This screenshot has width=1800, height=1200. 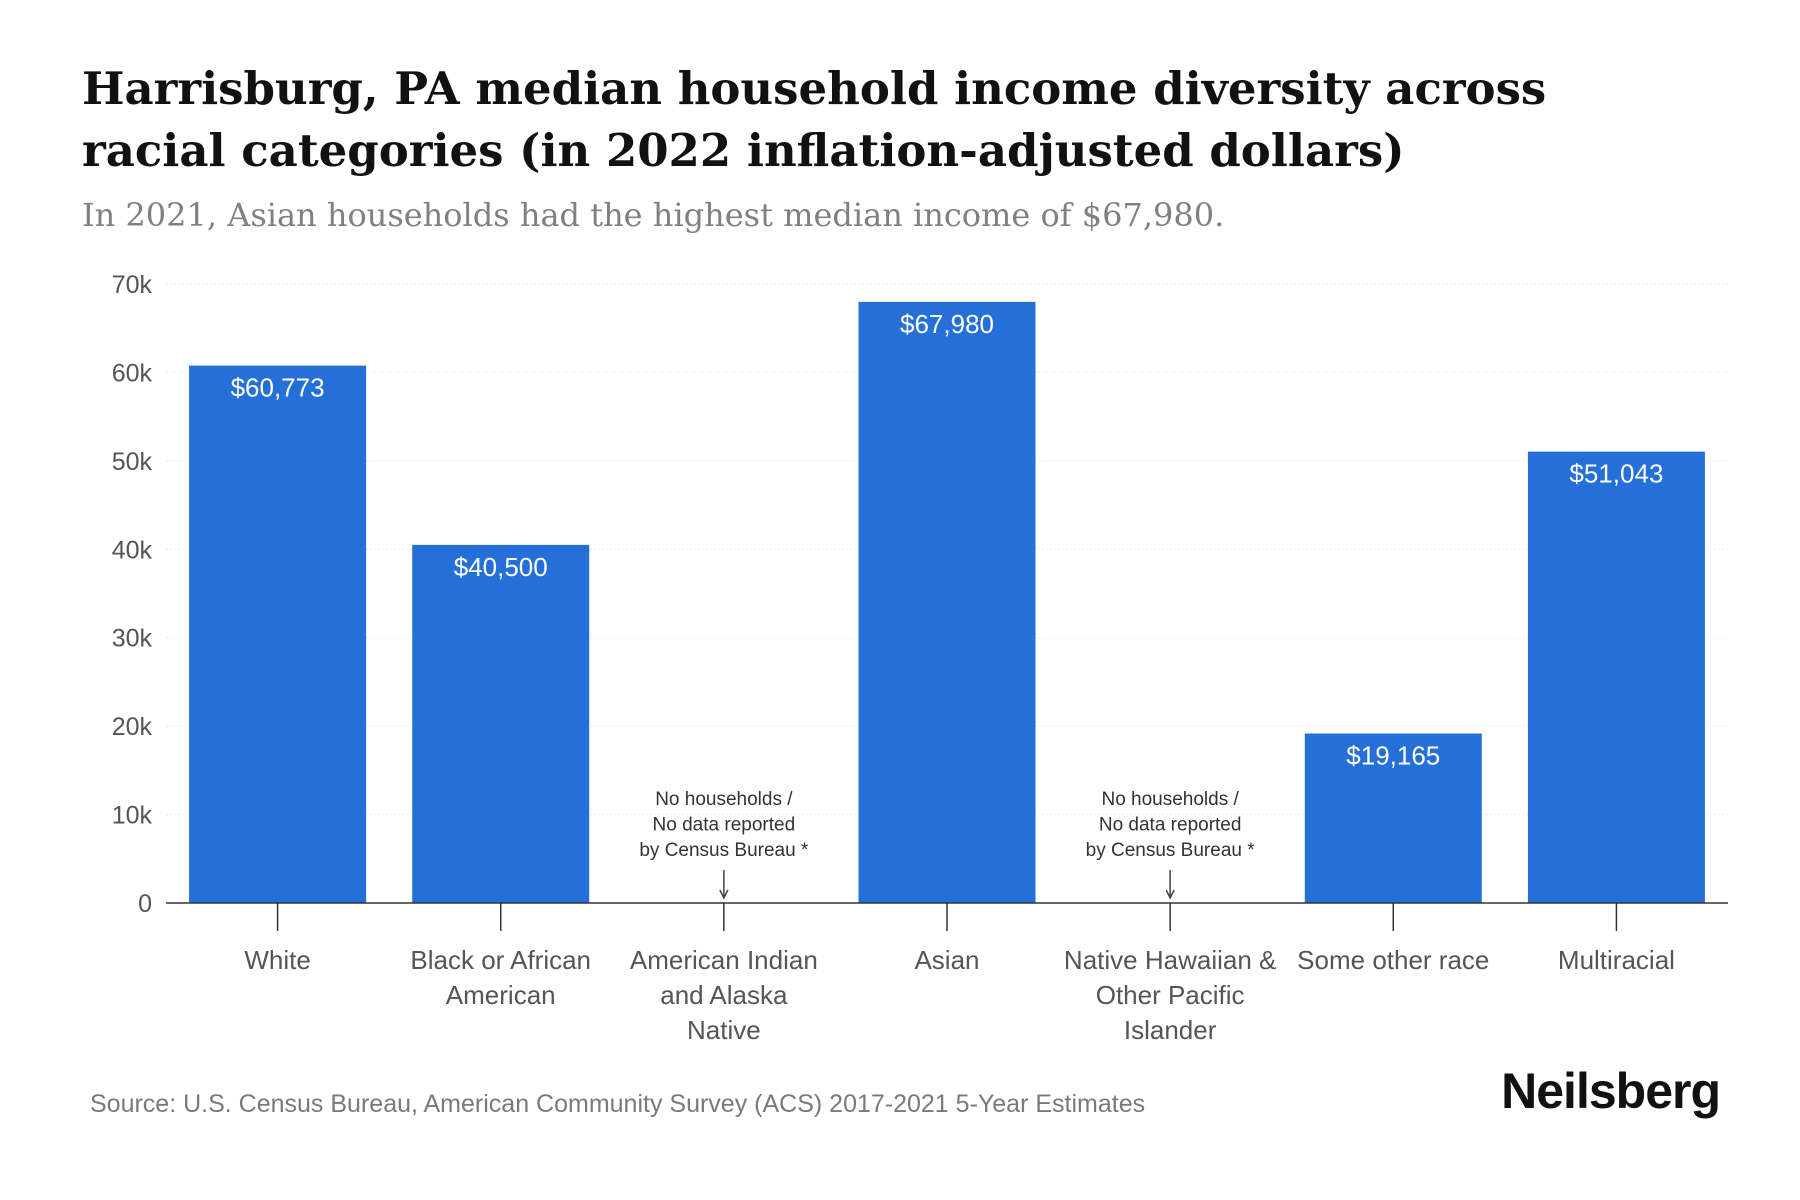 I want to click on y-tick-label: 0, so click(x=145, y=904).